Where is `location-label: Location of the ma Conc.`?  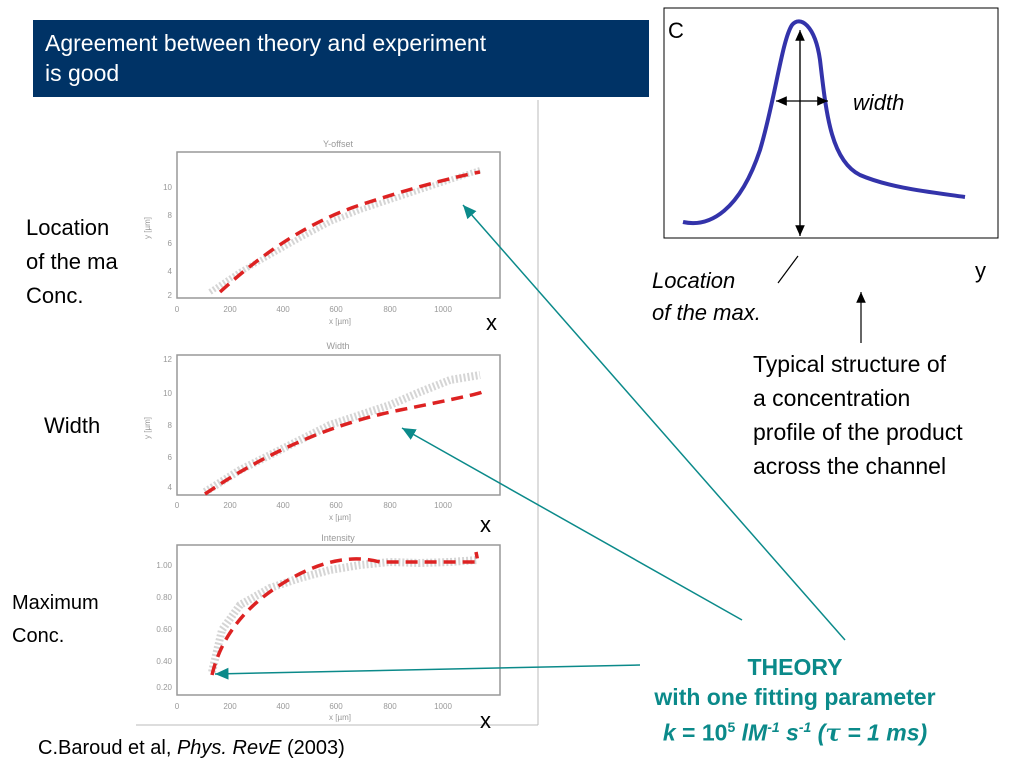
location-label: Location of the ma Conc. is located at coordinates (72, 262).